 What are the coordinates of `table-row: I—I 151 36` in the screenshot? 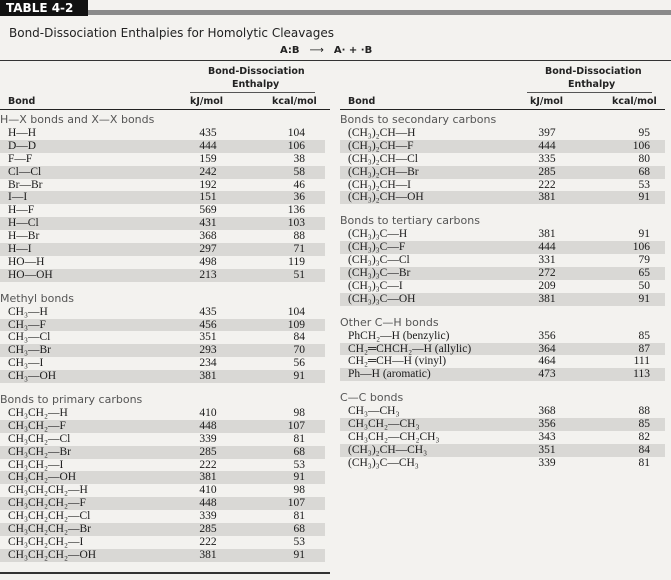 It's located at (162, 198).